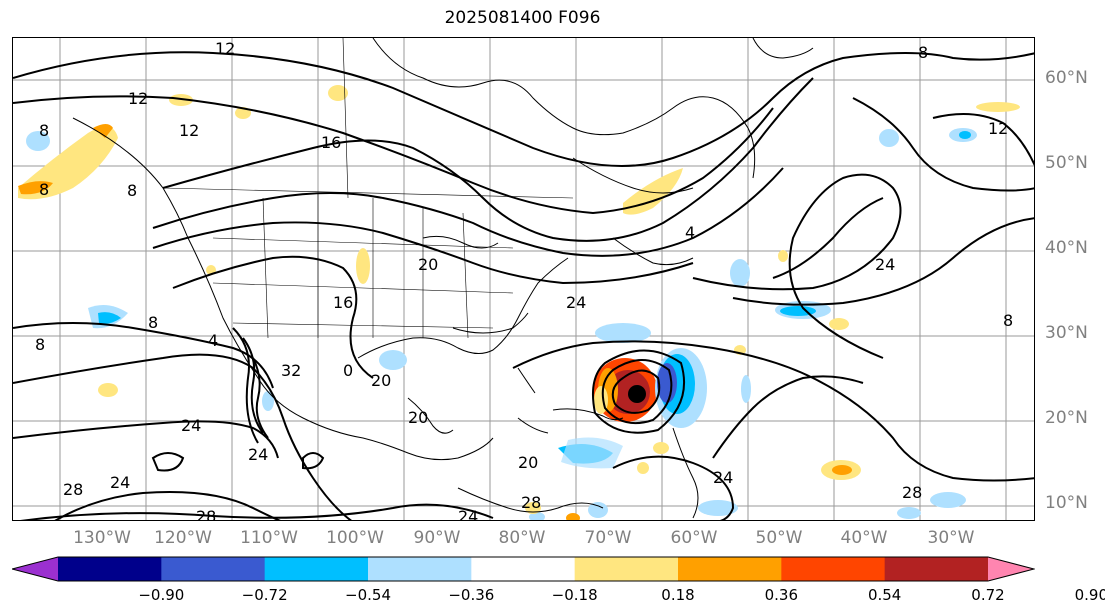  Describe the element at coordinates (1066, 78) in the screenshot. I see `lat-label-60n: 60°N` at that location.